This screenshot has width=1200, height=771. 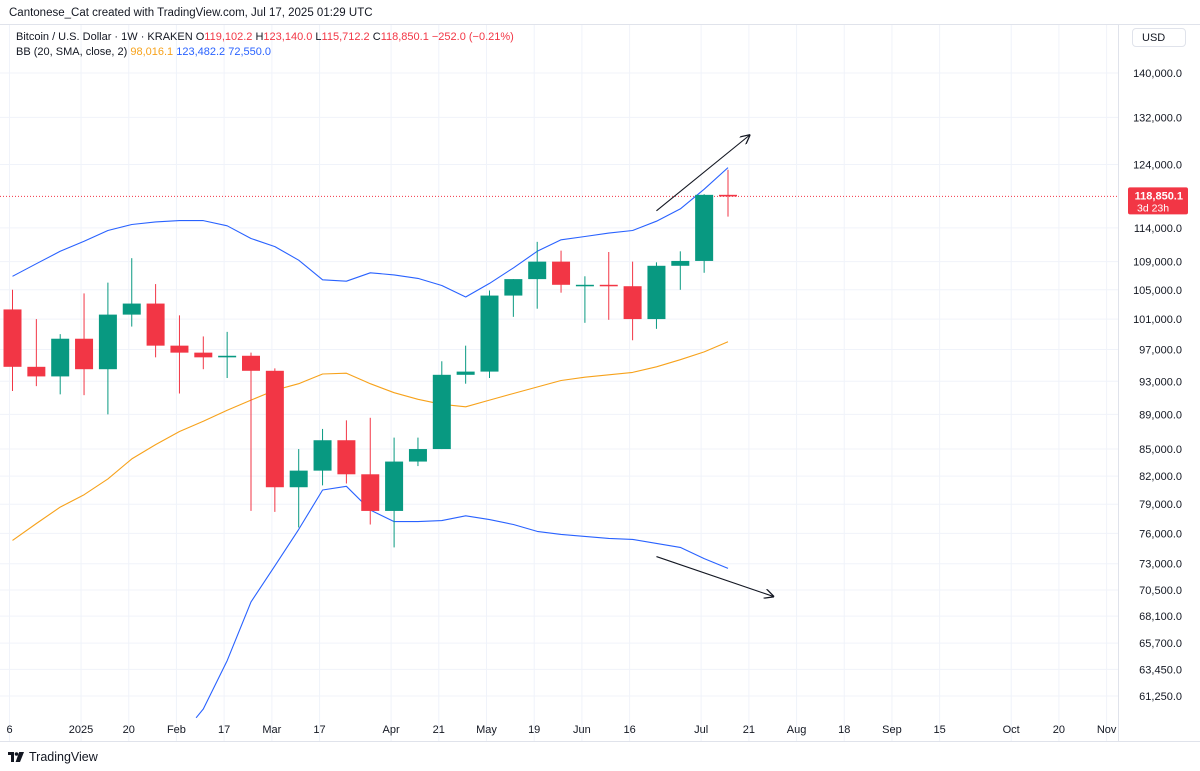 What do you see at coordinates (600, 24) in the screenshot?
I see `top-divider` at bounding box center [600, 24].